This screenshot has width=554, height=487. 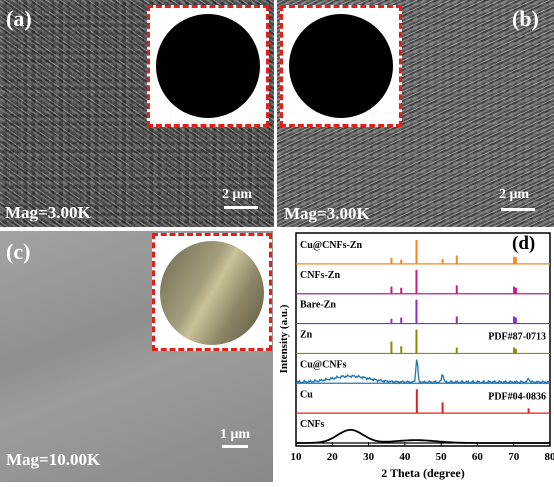 I want to click on series-label: Bare-Zn, so click(x=318, y=305).